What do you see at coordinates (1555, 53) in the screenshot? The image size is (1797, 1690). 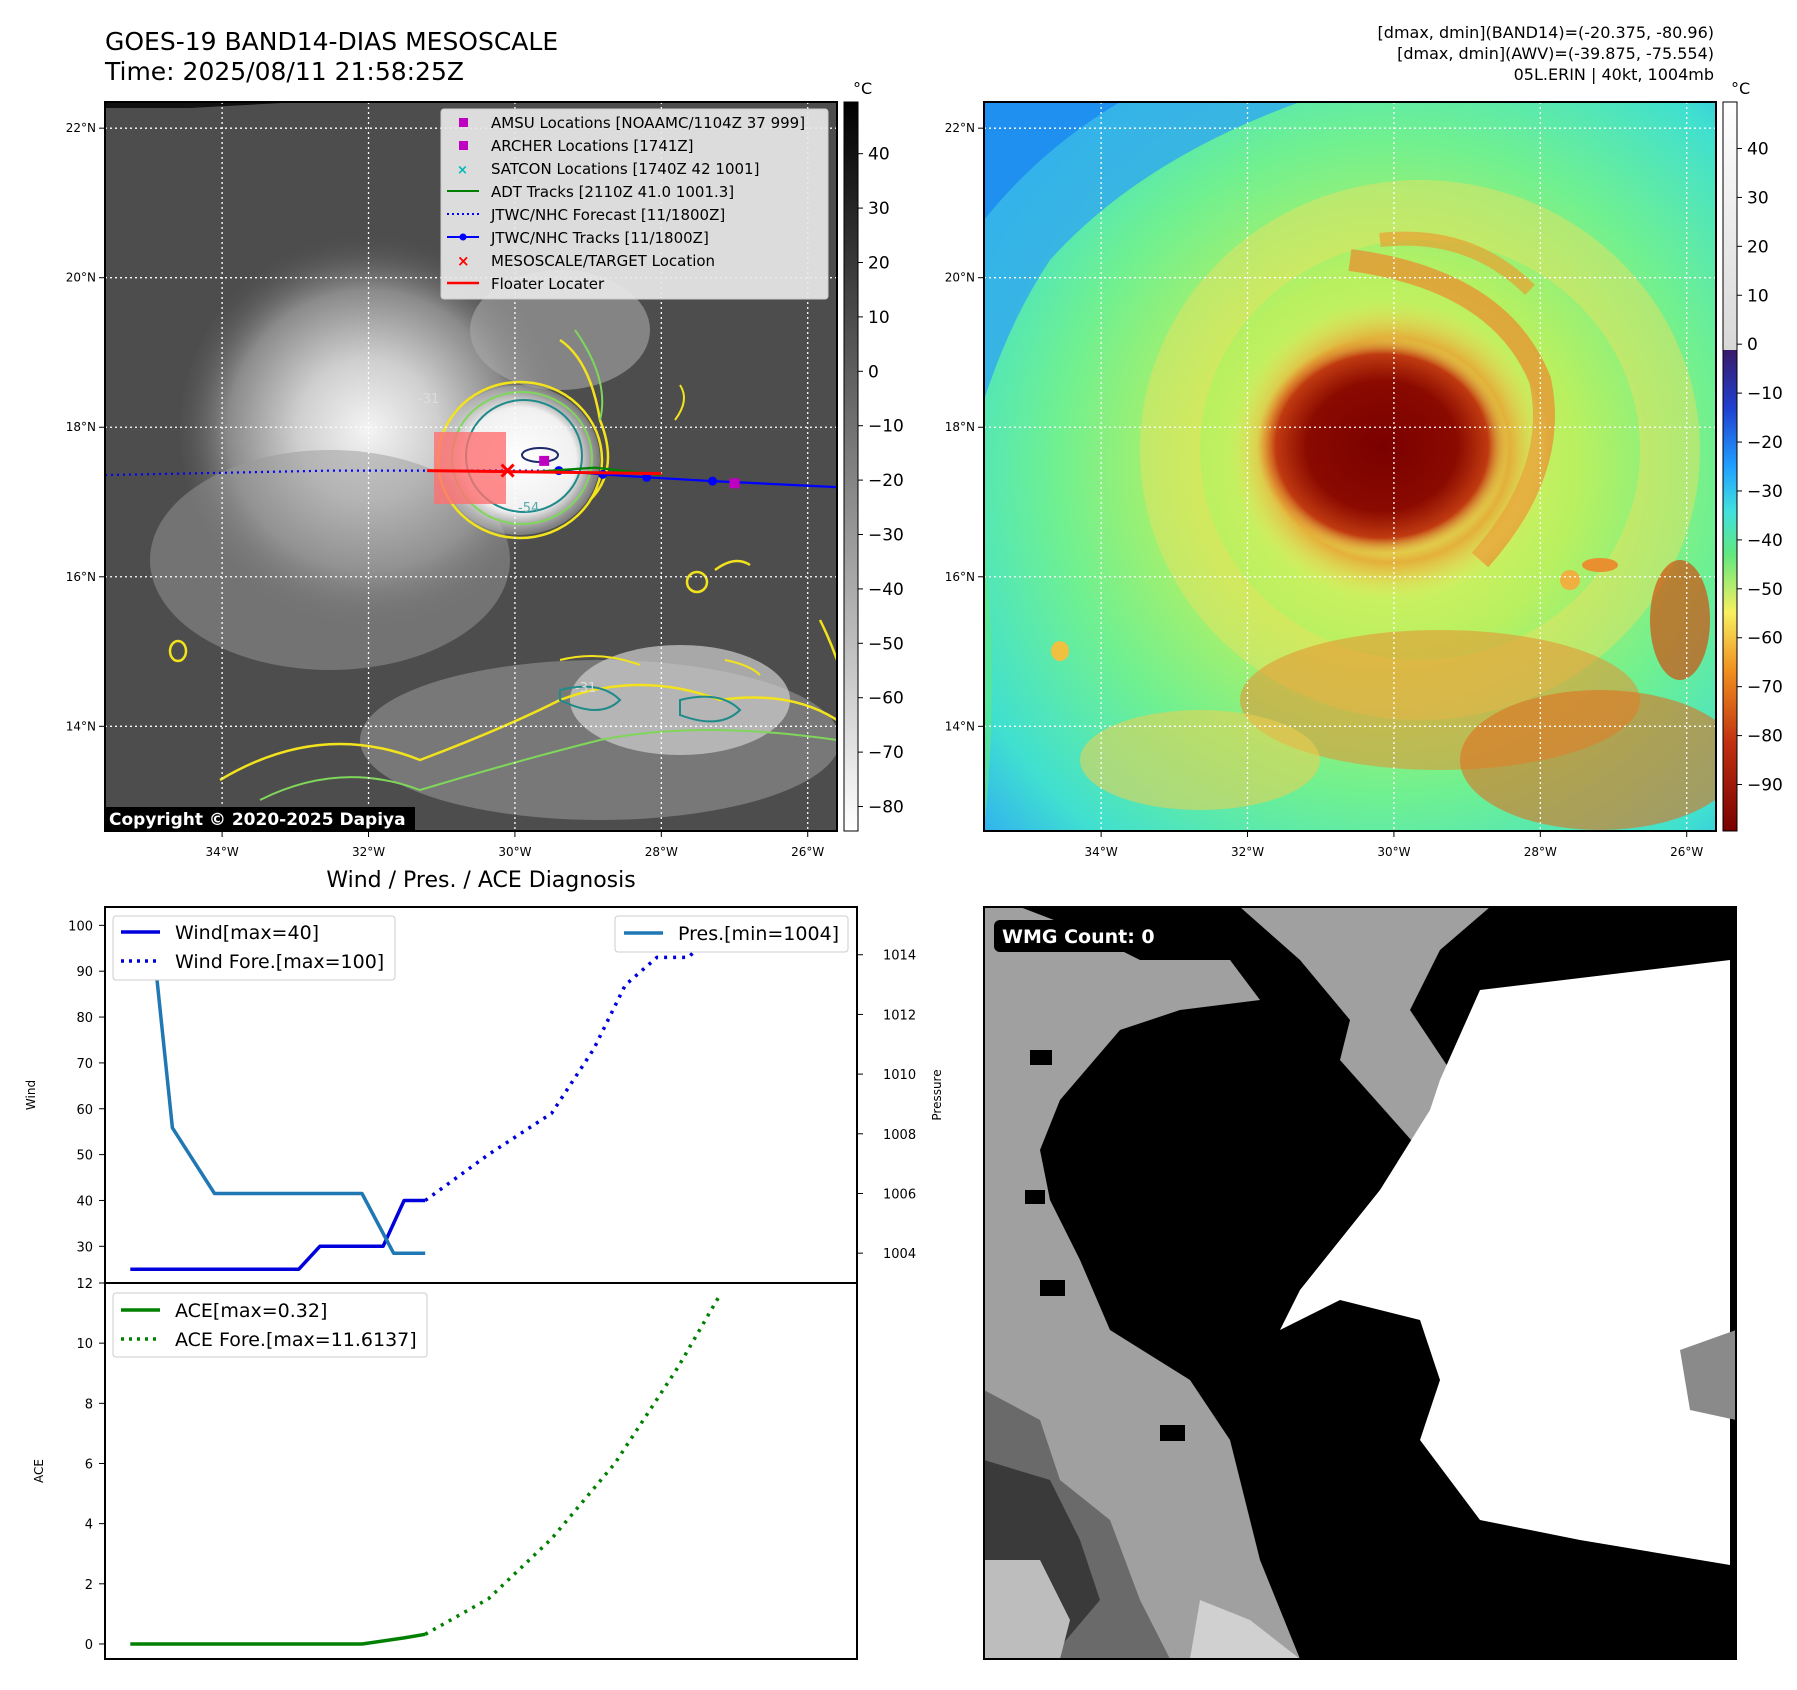 I see `stats-awv: [dmax, dmin](AWV)=(-39.875, -75.554)` at bounding box center [1555, 53].